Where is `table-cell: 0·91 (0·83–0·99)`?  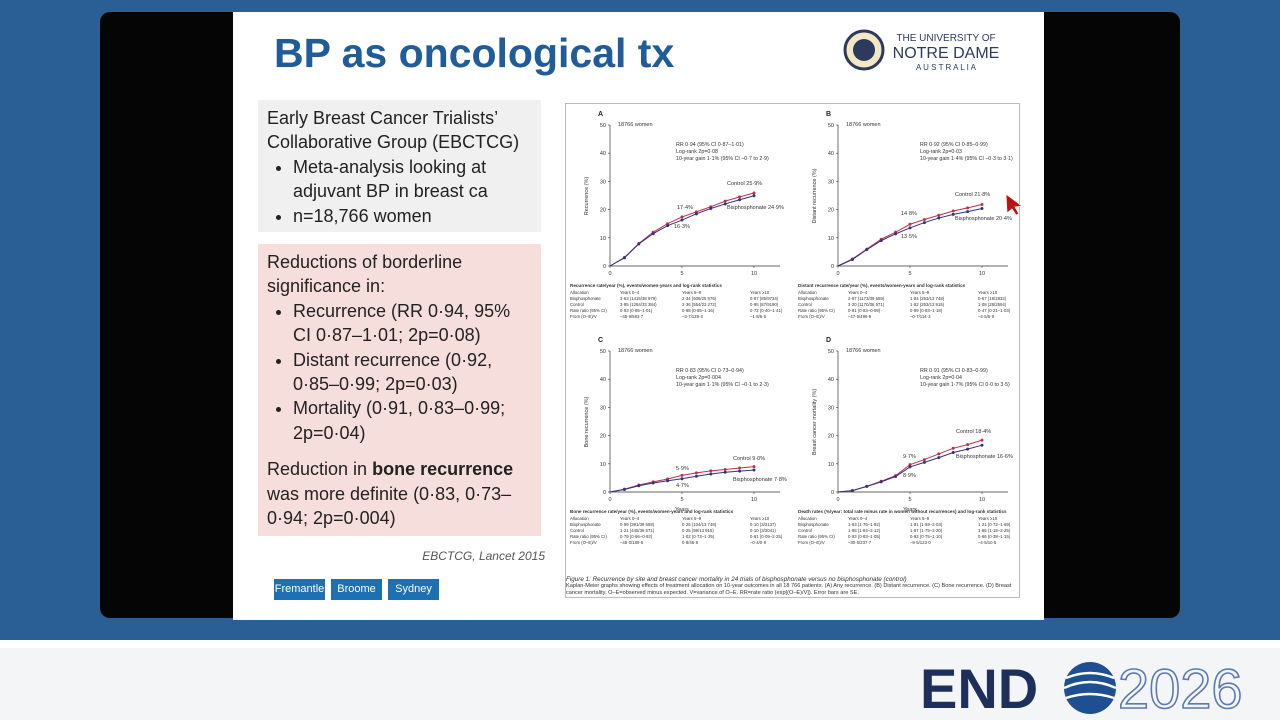
table-cell: 0·91 (0·83–0·99) is located at coordinates (864, 310).